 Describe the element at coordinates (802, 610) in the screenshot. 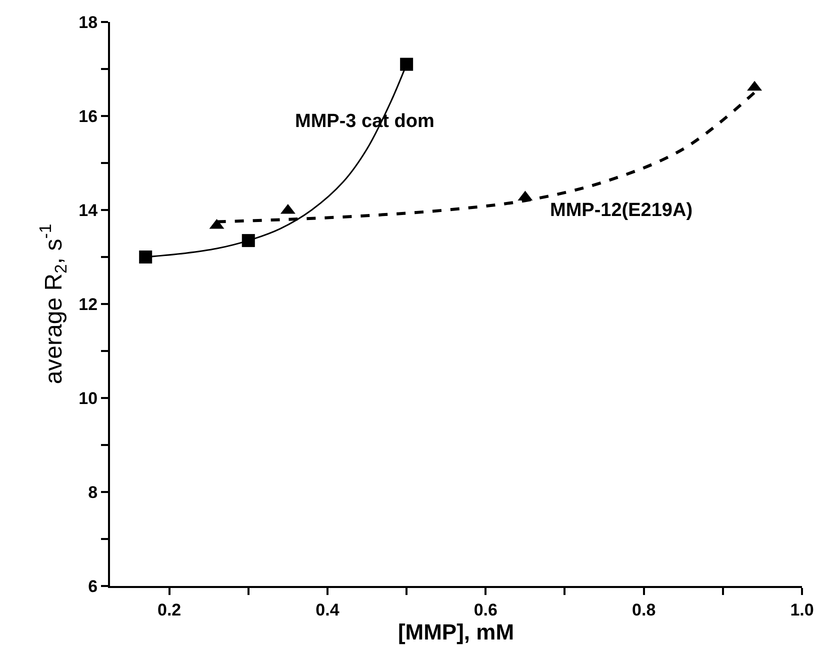

I see `x-tick-label: 1.0` at that location.